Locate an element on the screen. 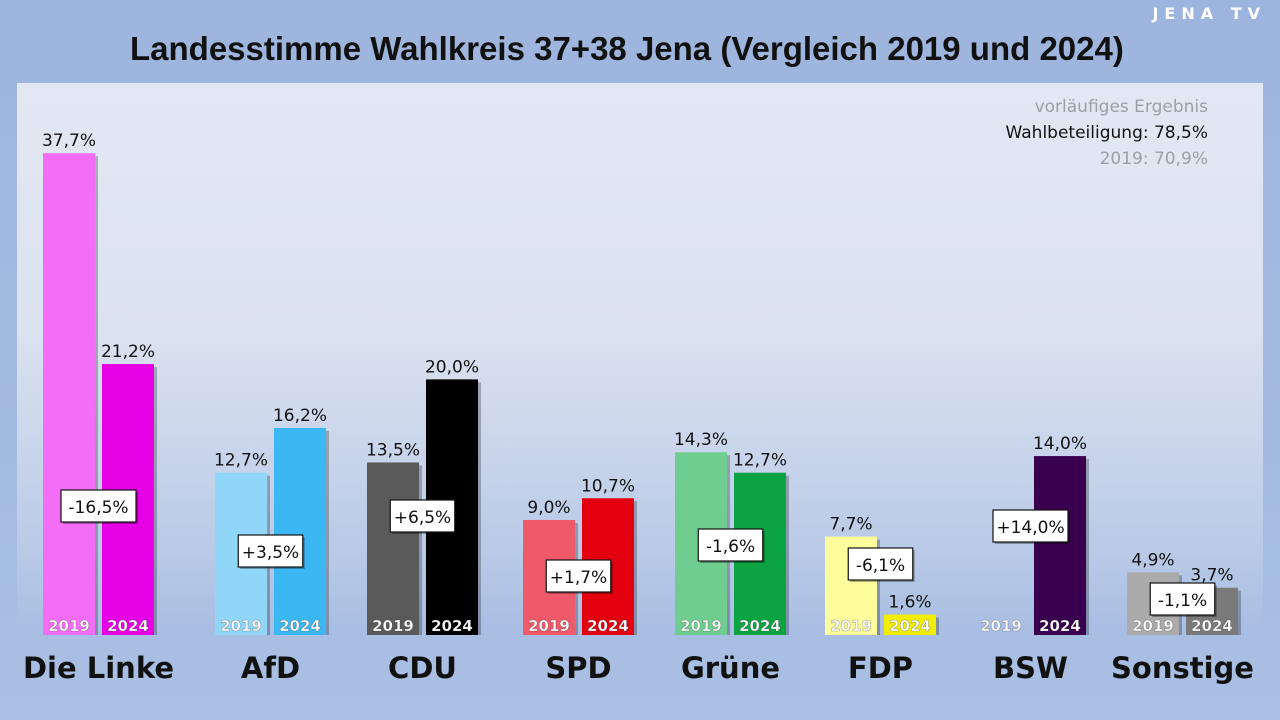 Image resolution: width=1280 pixels, height=720 pixels. turnout-text: Wahlbeteiligung: 78,5% is located at coordinates (1106, 133).